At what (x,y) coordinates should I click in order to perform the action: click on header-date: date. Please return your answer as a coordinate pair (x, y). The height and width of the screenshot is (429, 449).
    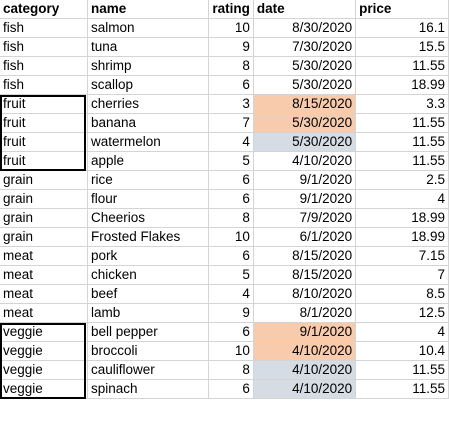
    Looking at the image, I should click on (305, 9).